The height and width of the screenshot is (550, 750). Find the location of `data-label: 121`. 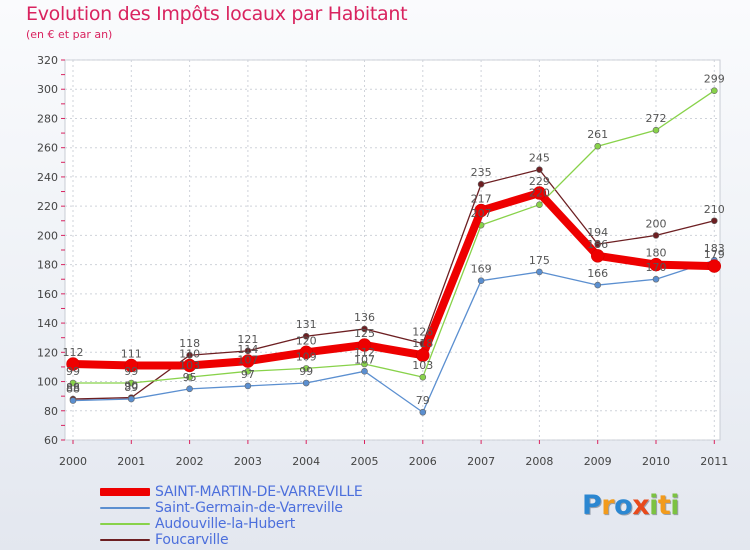

data-label: 121 is located at coordinates (247, 339).